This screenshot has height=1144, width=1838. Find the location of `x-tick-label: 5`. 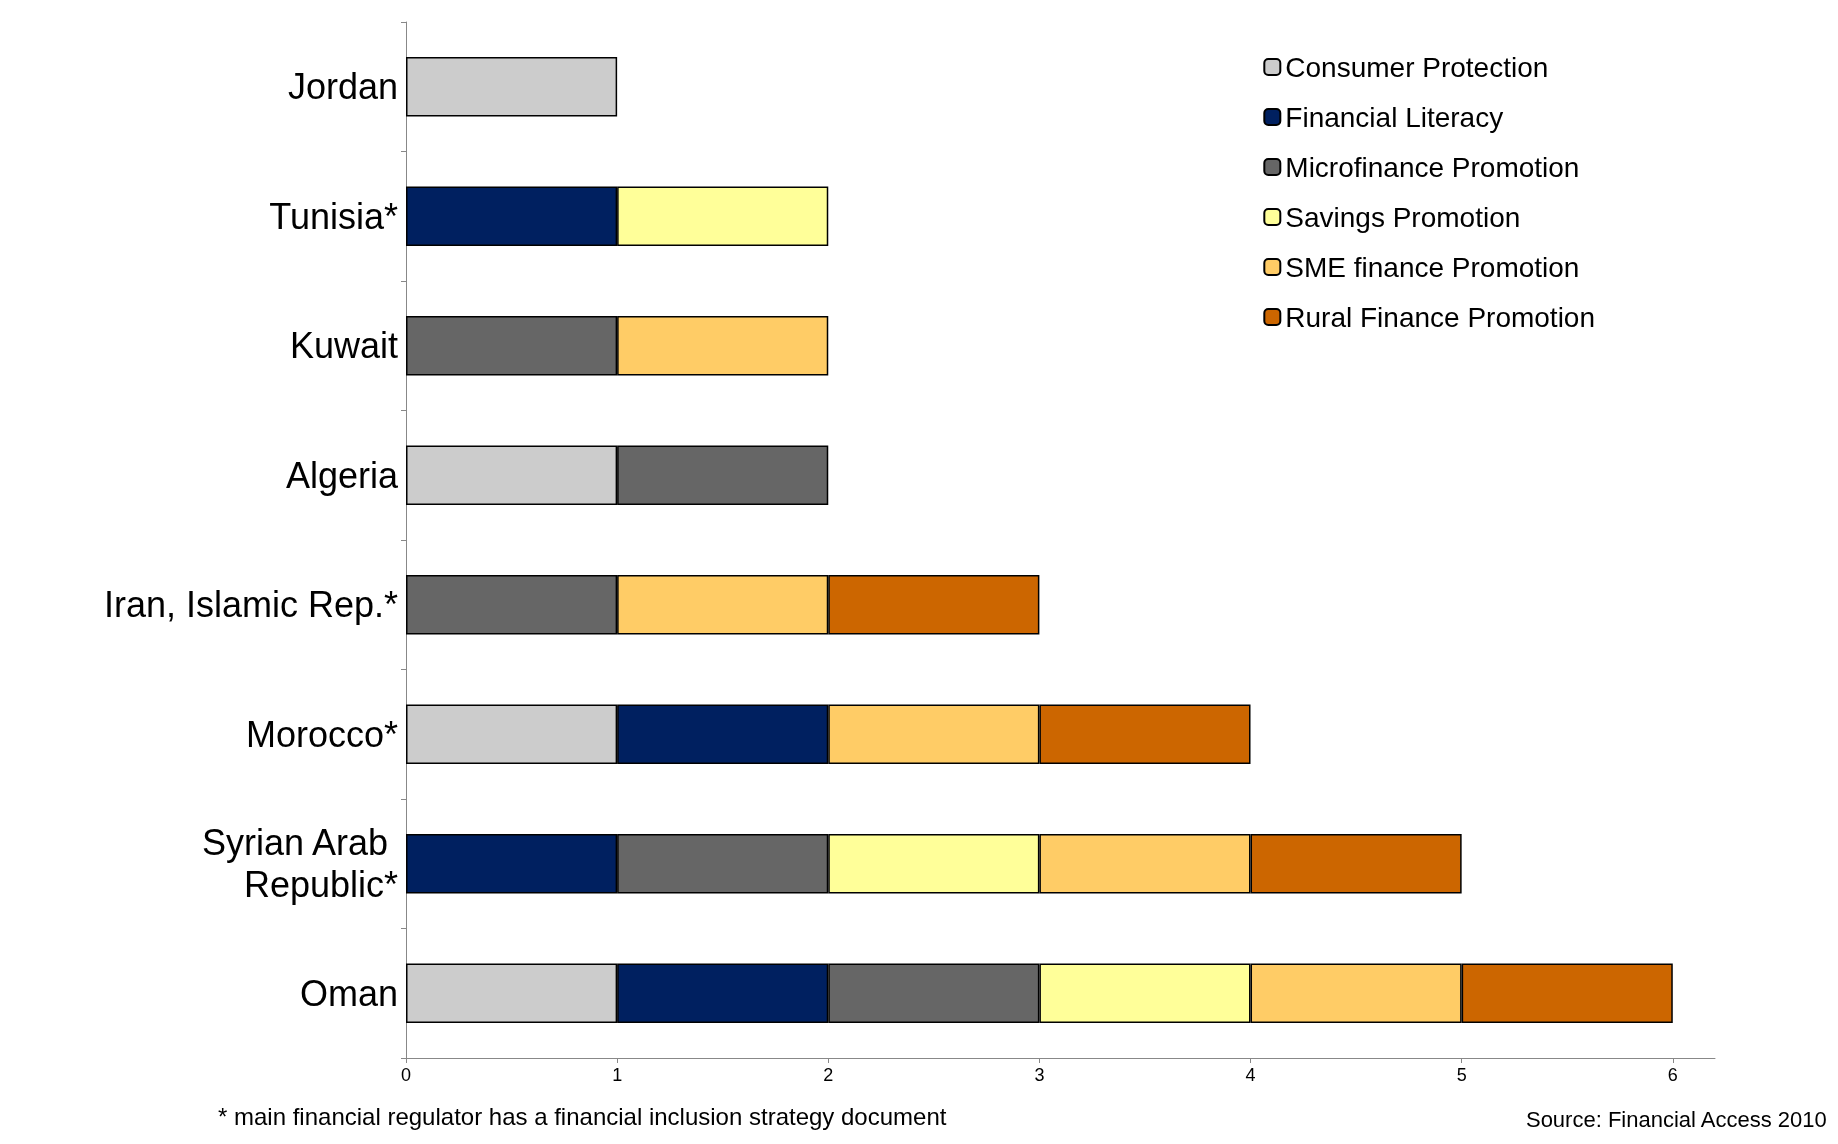

x-tick-label: 5 is located at coordinates (1461, 1075).